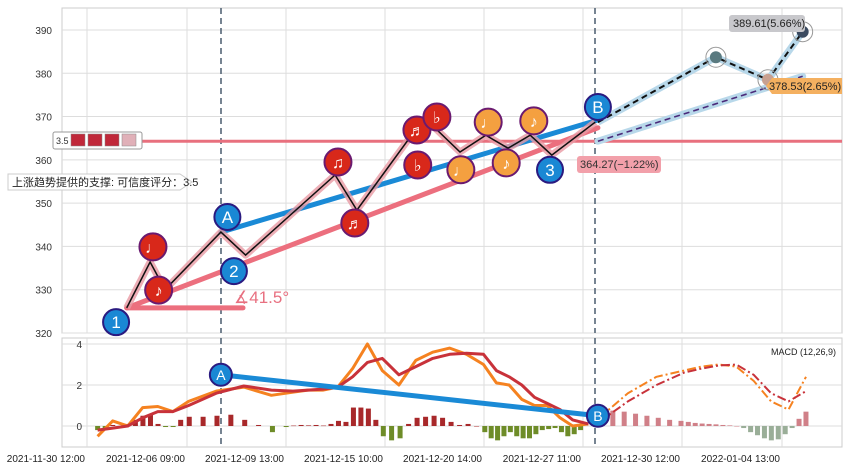 This screenshot has height=471, width=850. What do you see at coordinates (129, 140) in the screenshot?
I see `rating-half-star-icon` at bounding box center [129, 140].